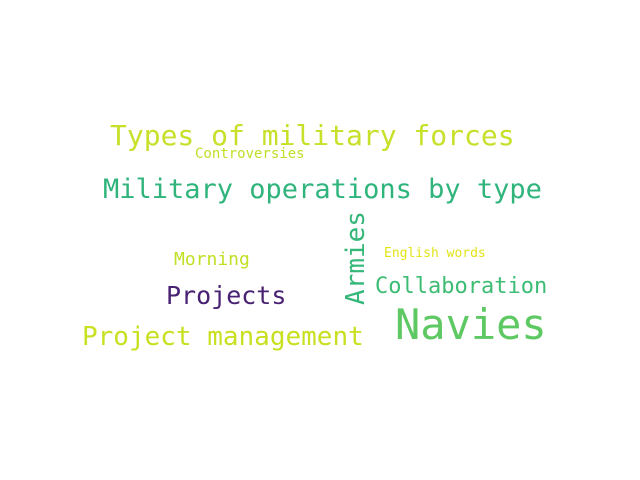 Image resolution: width=640 pixels, height=480 pixels. I want to click on word-military-operations-by-type: Military operations by type, so click(322, 189).